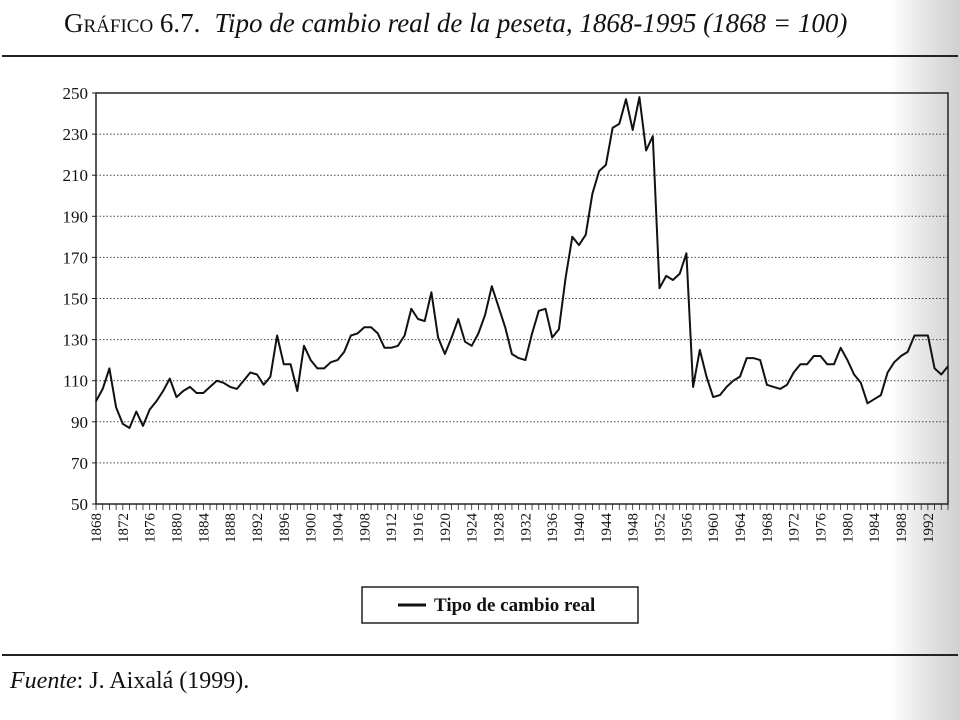  I want to click on x-tick-label: 1904, so click(339, 528).